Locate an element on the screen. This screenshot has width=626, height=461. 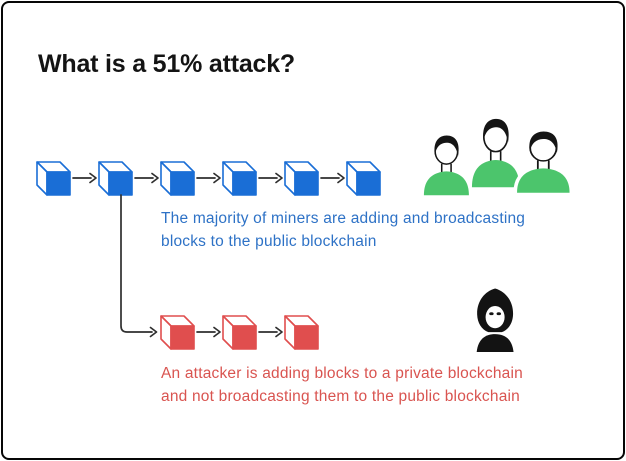
miner-right is located at coordinates (543, 162).